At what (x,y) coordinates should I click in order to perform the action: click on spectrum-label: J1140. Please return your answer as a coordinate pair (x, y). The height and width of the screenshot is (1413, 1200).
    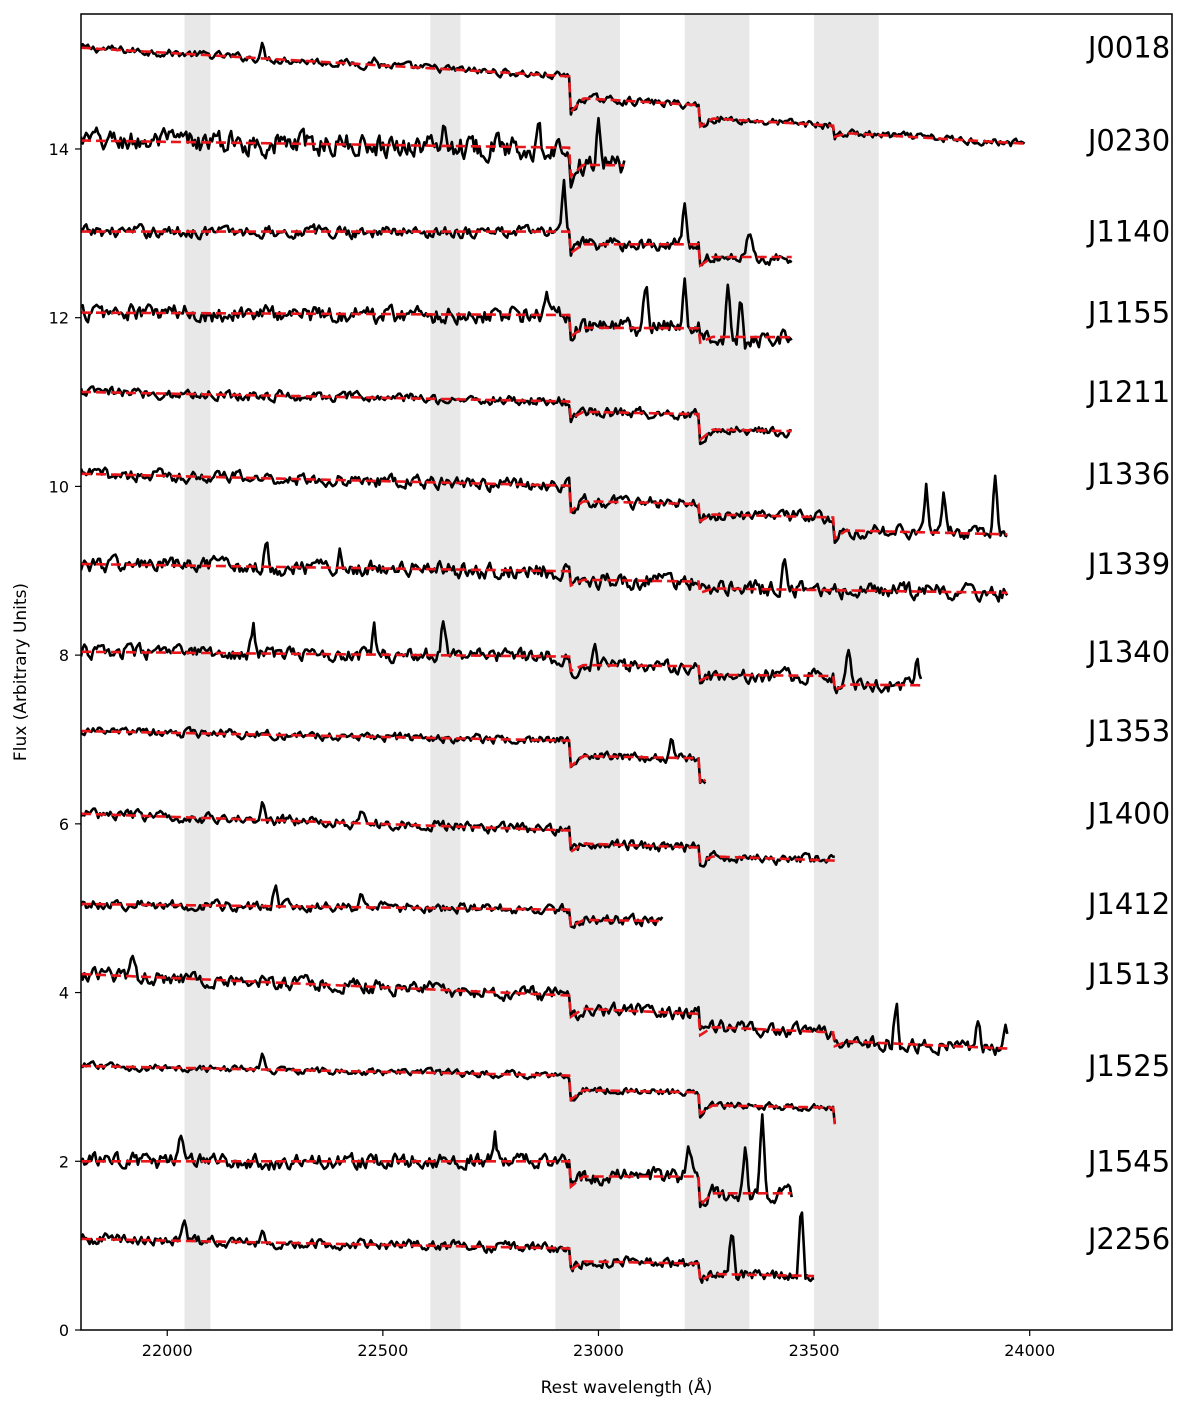
    Looking at the image, I should click on (1128, 232).